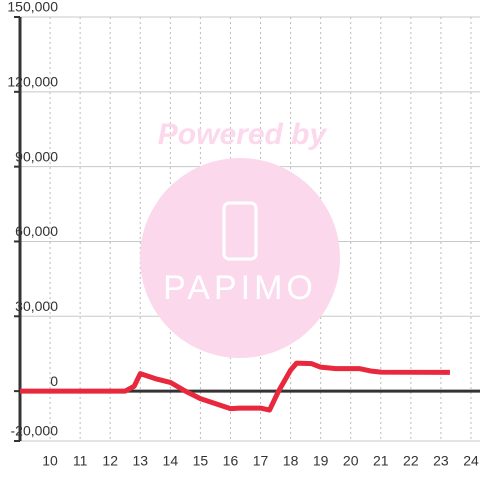 This screenshot has height=480, width=480. Describe the element at coordinates (240, 288) in the screenshot. I see `watermark-logo: PAPIMO` at that location.